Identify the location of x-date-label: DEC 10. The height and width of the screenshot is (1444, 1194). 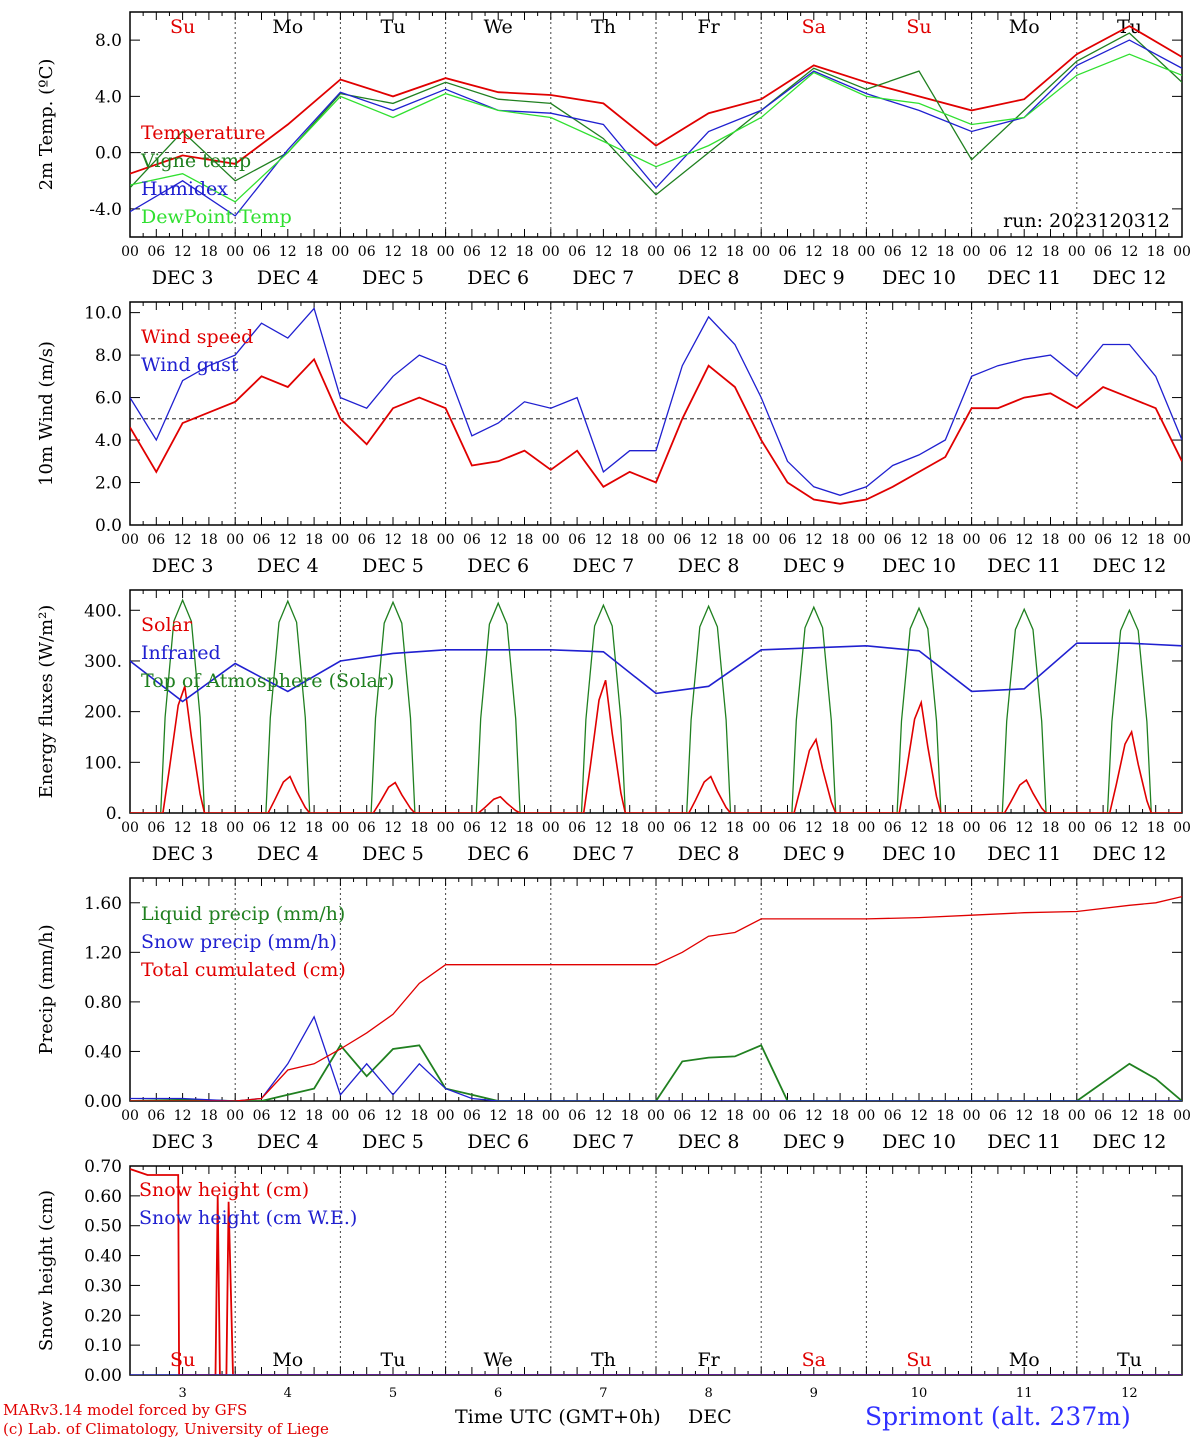
(919, 1142).